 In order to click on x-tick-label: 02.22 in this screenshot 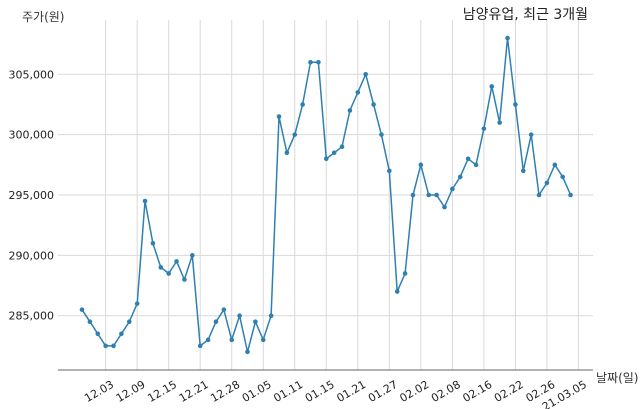, I will do `click(509, 391)`.